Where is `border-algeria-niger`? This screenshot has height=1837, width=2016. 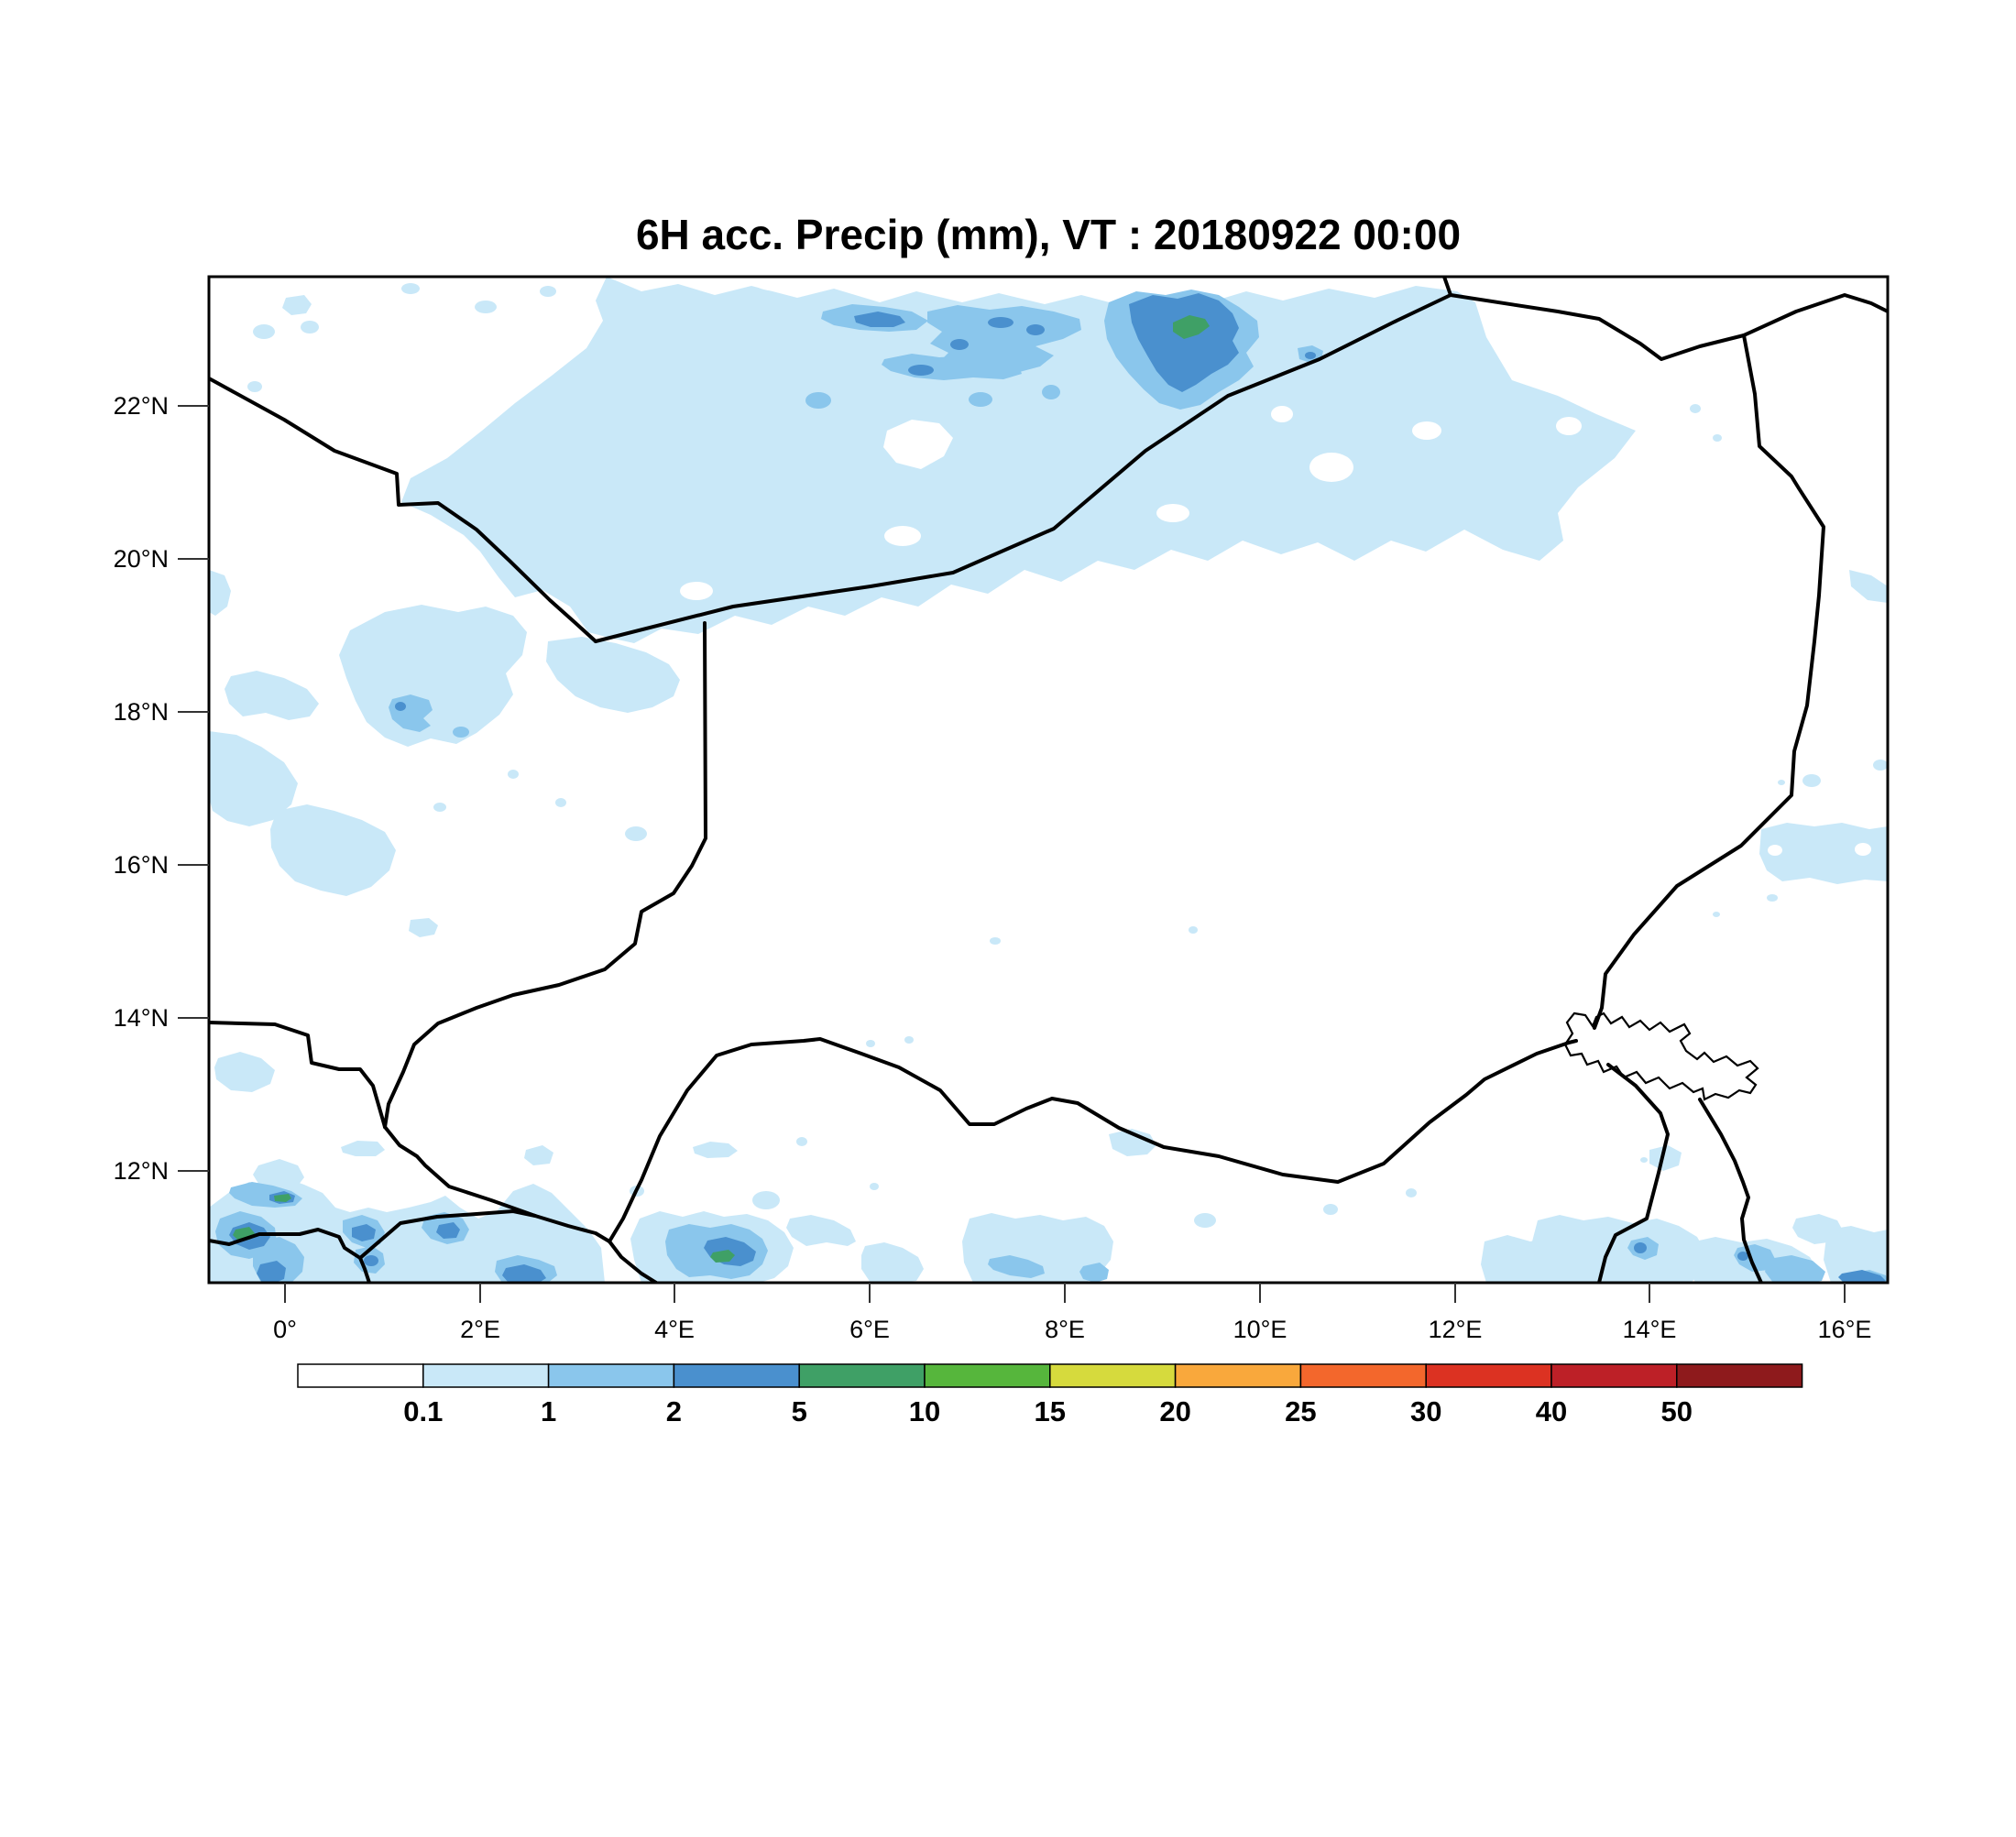
border-algeria-niger is located at coordinates (1023, 468).